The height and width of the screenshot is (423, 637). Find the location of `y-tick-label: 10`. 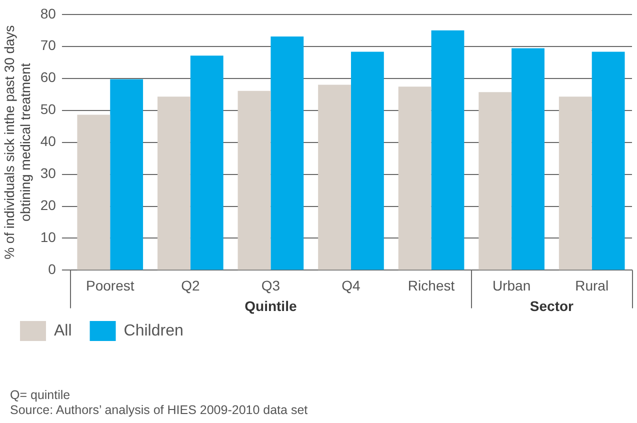

y-tick-label: 10 is located at coordinates (48, 237).